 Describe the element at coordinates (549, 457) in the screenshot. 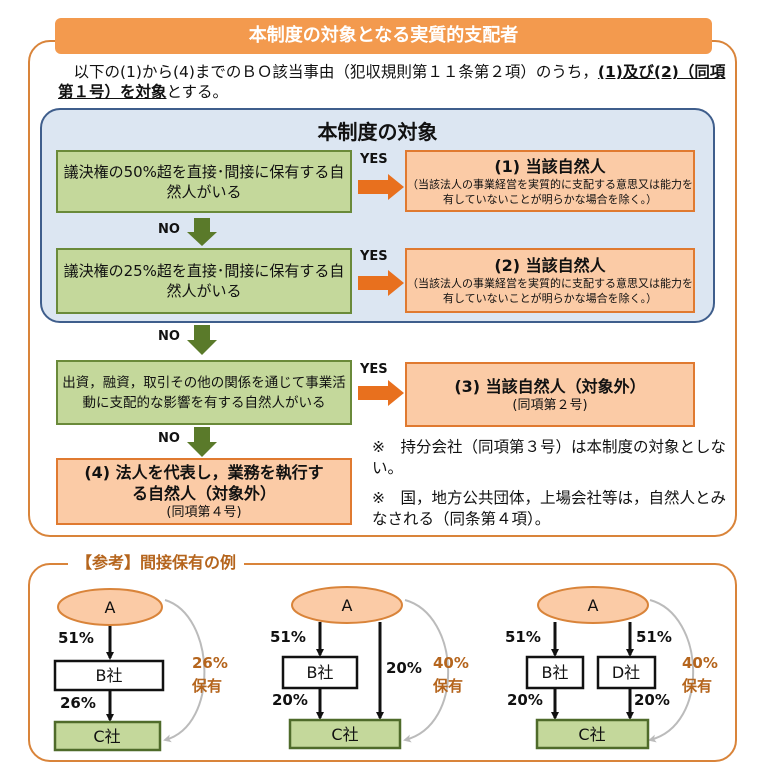

I see `note-1: ※ 持分会社（同項第３号）は本制度の対象としない。` at that location.